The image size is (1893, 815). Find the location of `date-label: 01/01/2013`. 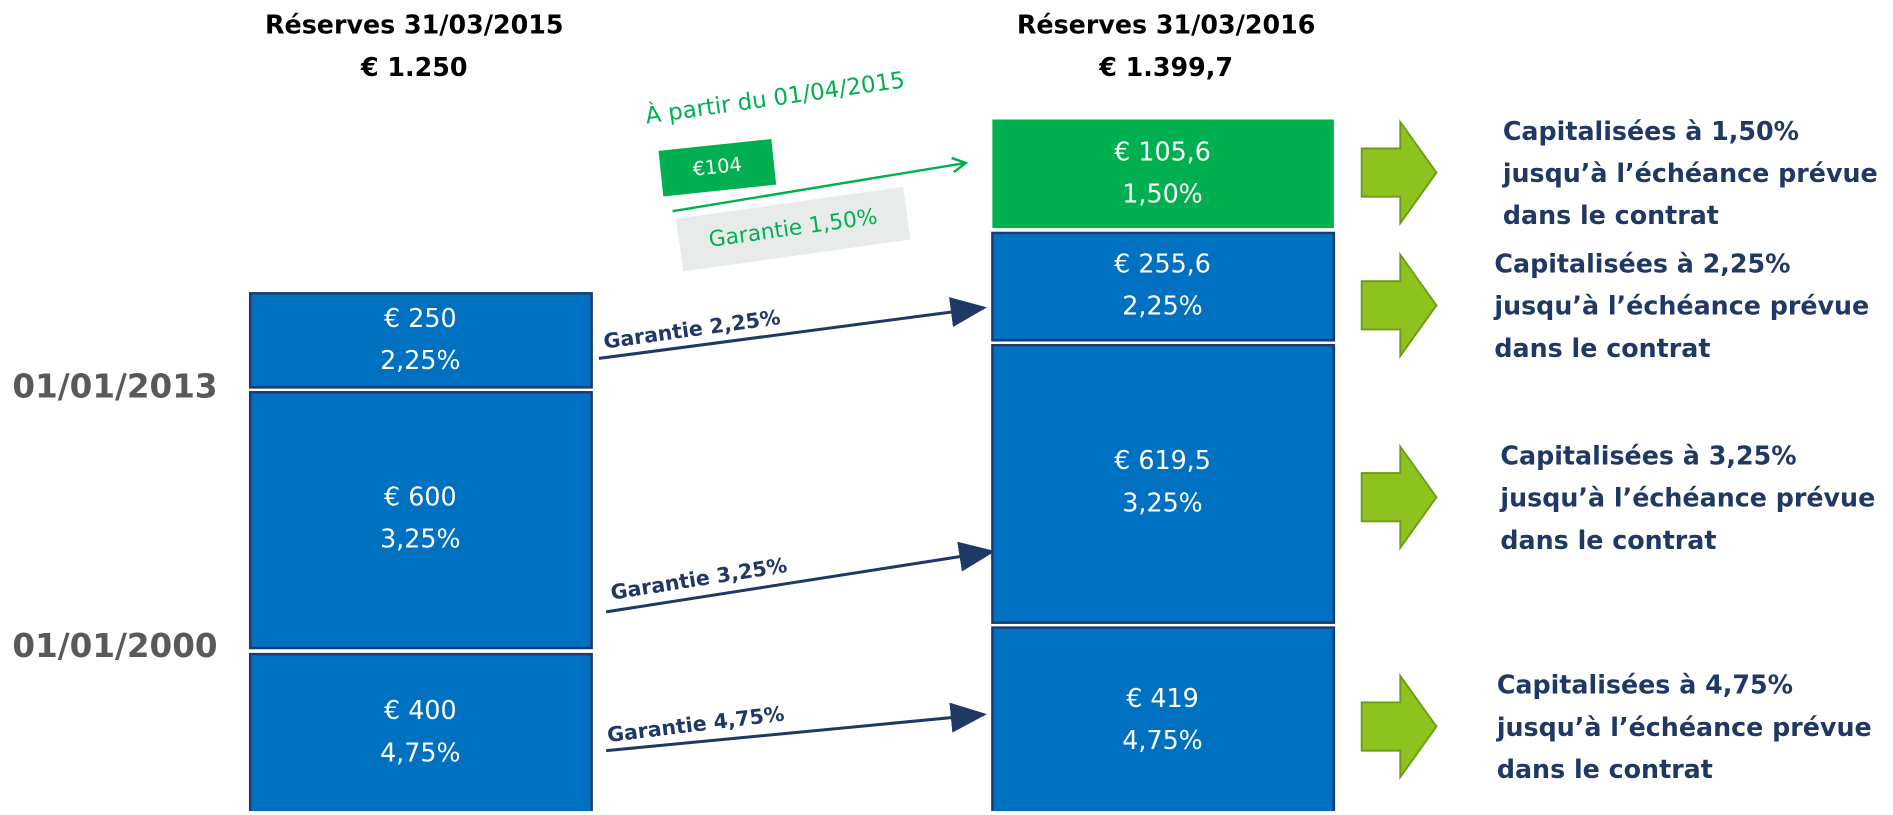

date-label: 01/01/2013 is located at coordinates (114, 387).